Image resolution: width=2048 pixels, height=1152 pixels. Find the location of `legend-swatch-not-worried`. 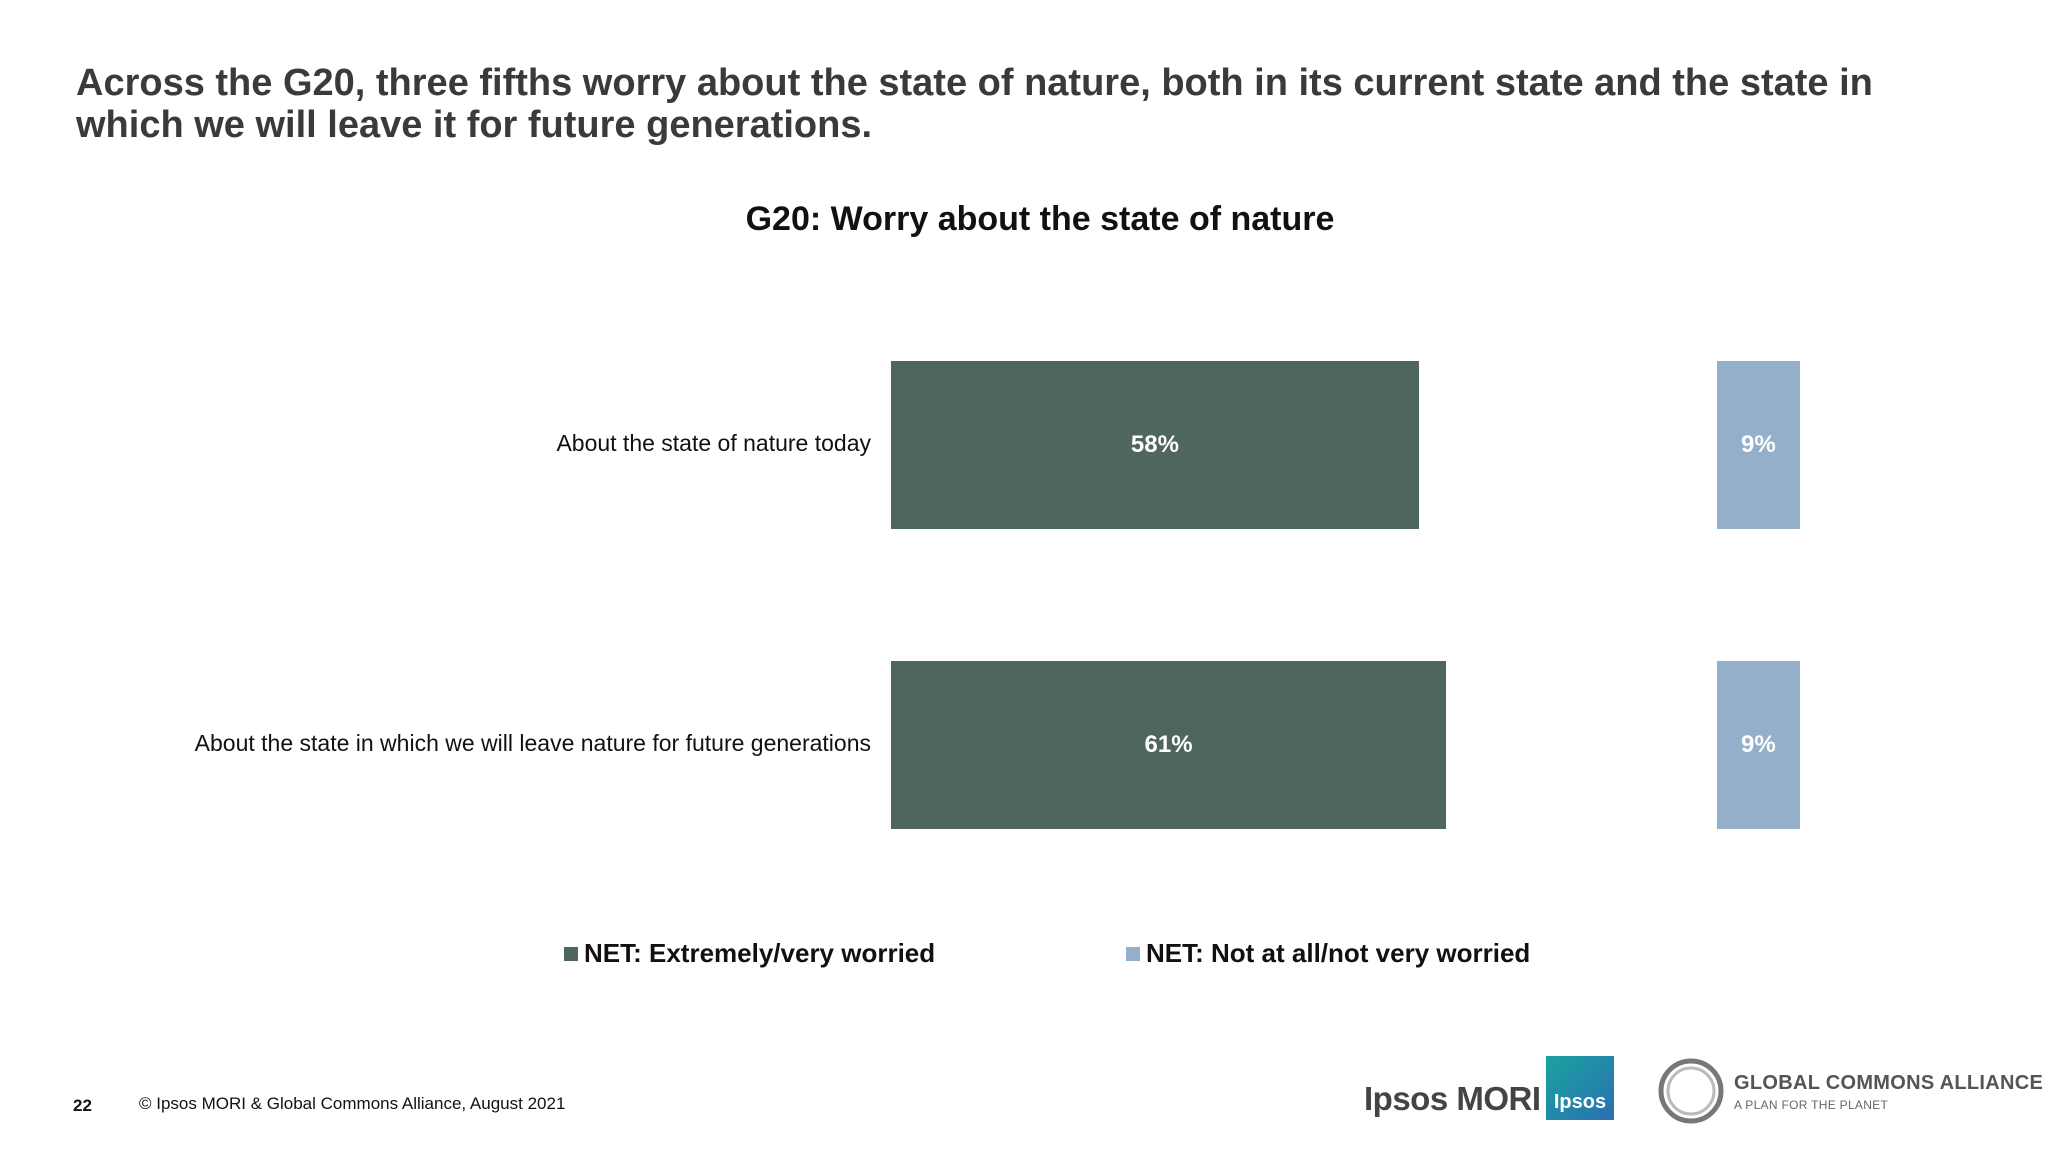

legend-swatch-not-worried is located at coordinates (1133, 953).